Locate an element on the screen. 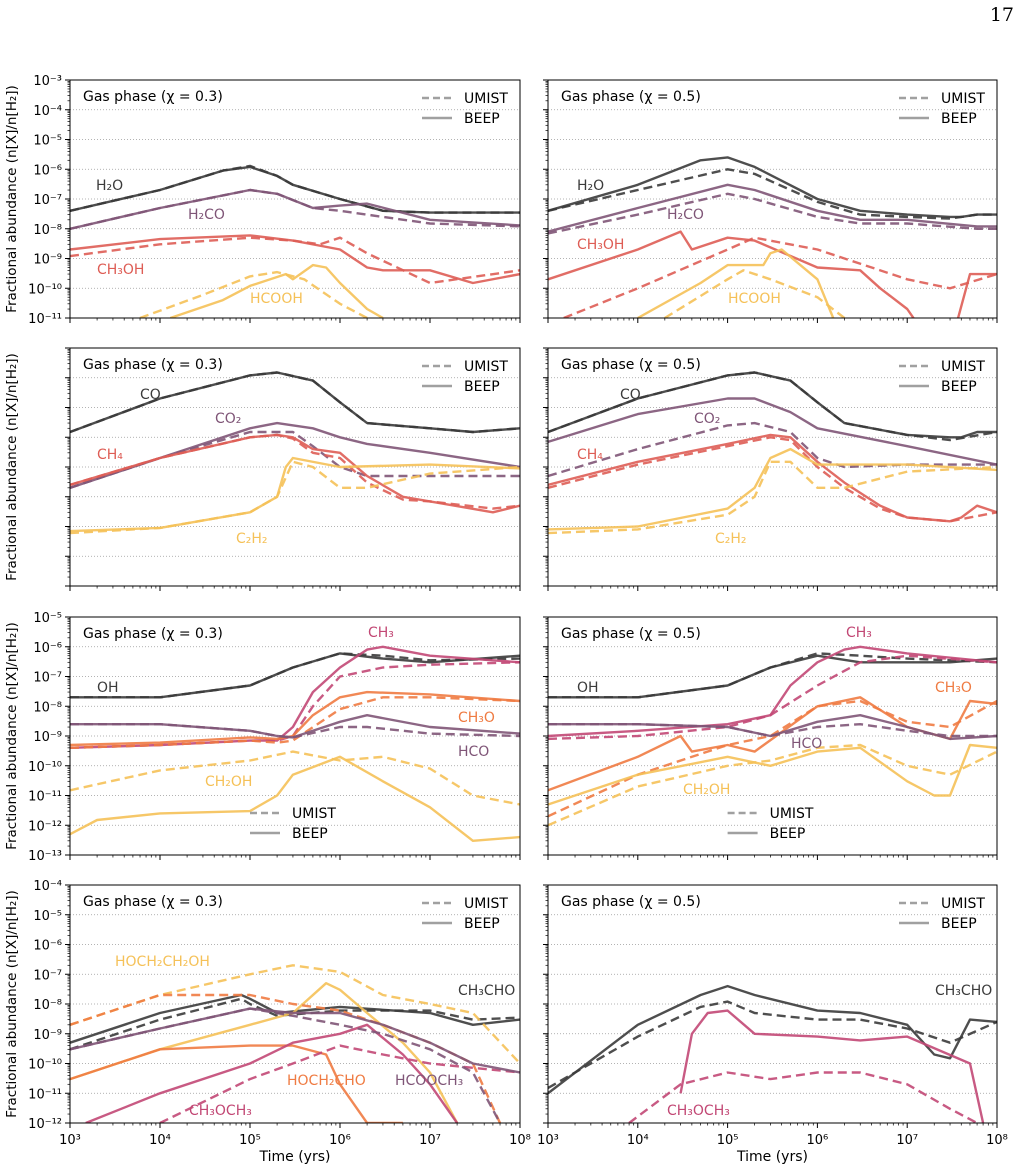 The image size is (1022, 1170). y-tick-label: 10⁻¹² is located at coordinates (45, 1124).